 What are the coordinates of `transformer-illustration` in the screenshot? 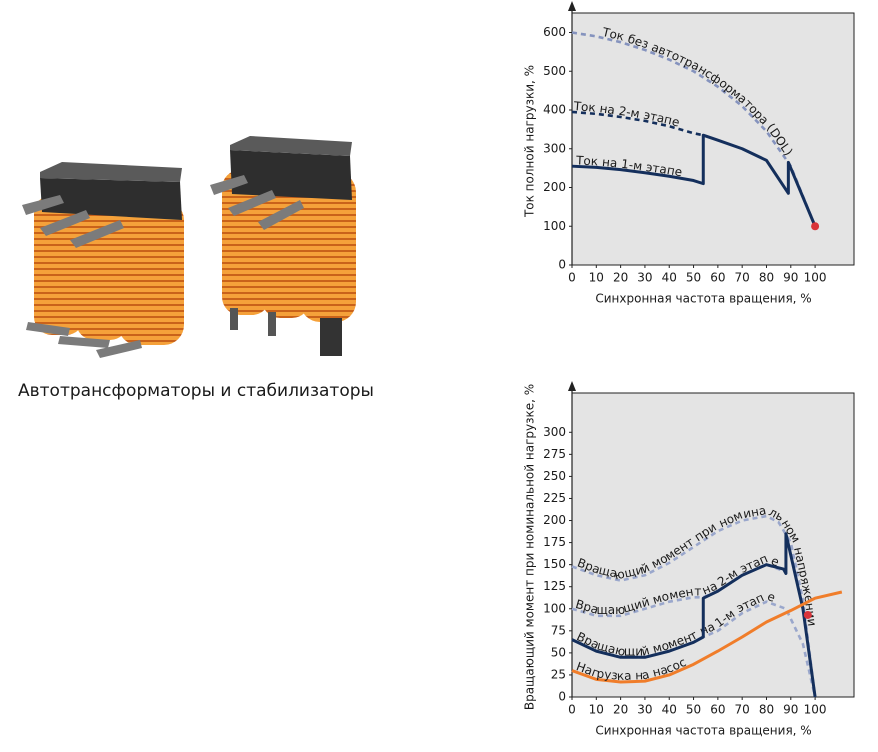 It's located at (189, 247).